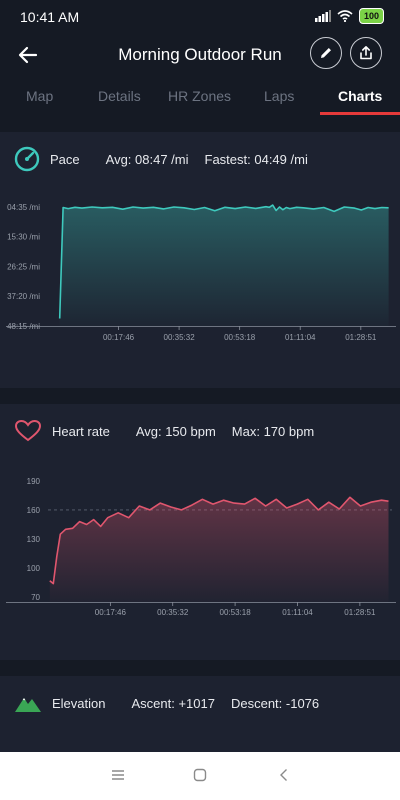 Image resolution: width=400 pixels, height=800 pixels. What do you see at coordinates (200, 16) in the screenshot?
I see `status-bar: 10:41 AM 100` at bounding box center [200, 16].